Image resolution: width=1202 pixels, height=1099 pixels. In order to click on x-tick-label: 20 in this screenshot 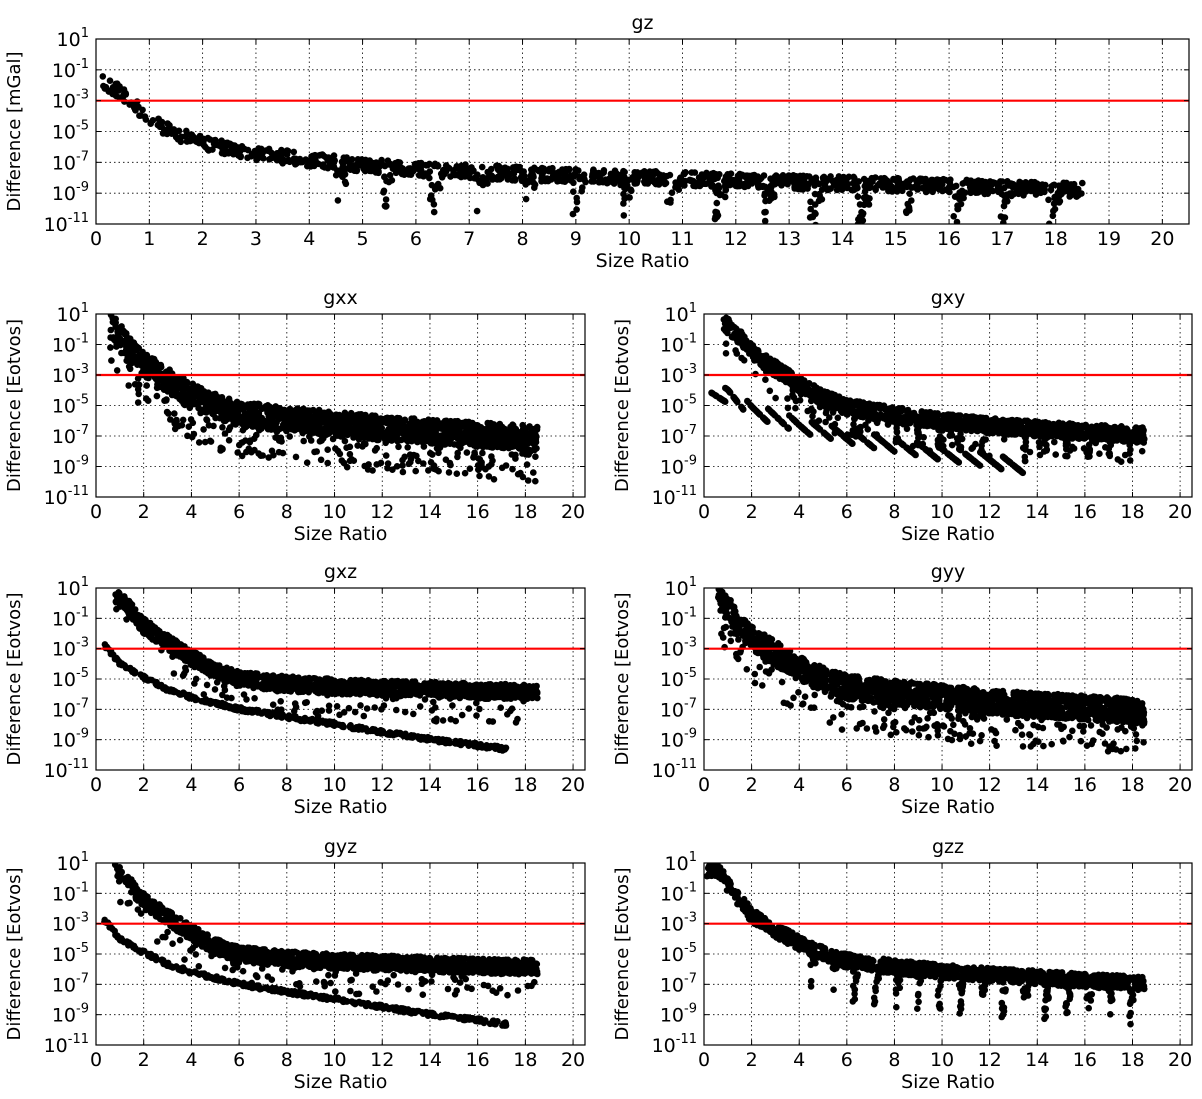, I will do `click(1162, 239)`.